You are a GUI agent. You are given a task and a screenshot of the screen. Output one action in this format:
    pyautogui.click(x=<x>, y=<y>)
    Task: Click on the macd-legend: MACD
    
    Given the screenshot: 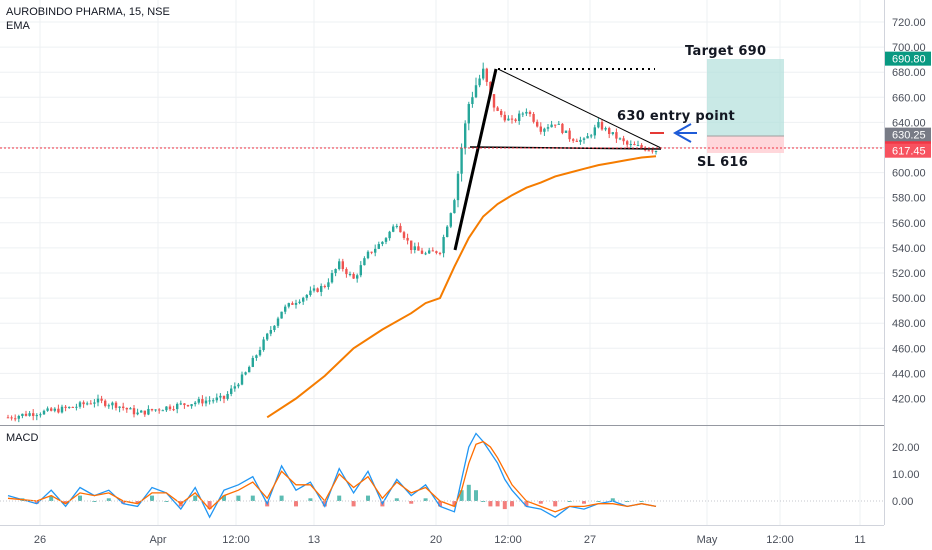 What is the action you would take?
    pyautogui.click(x=22, y=438)
    